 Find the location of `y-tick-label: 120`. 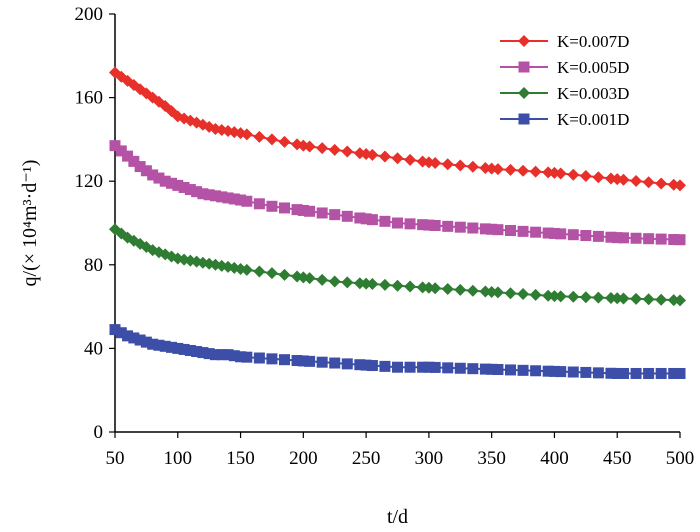

y-tick-label: 120 is located at coordinates (89, 181).